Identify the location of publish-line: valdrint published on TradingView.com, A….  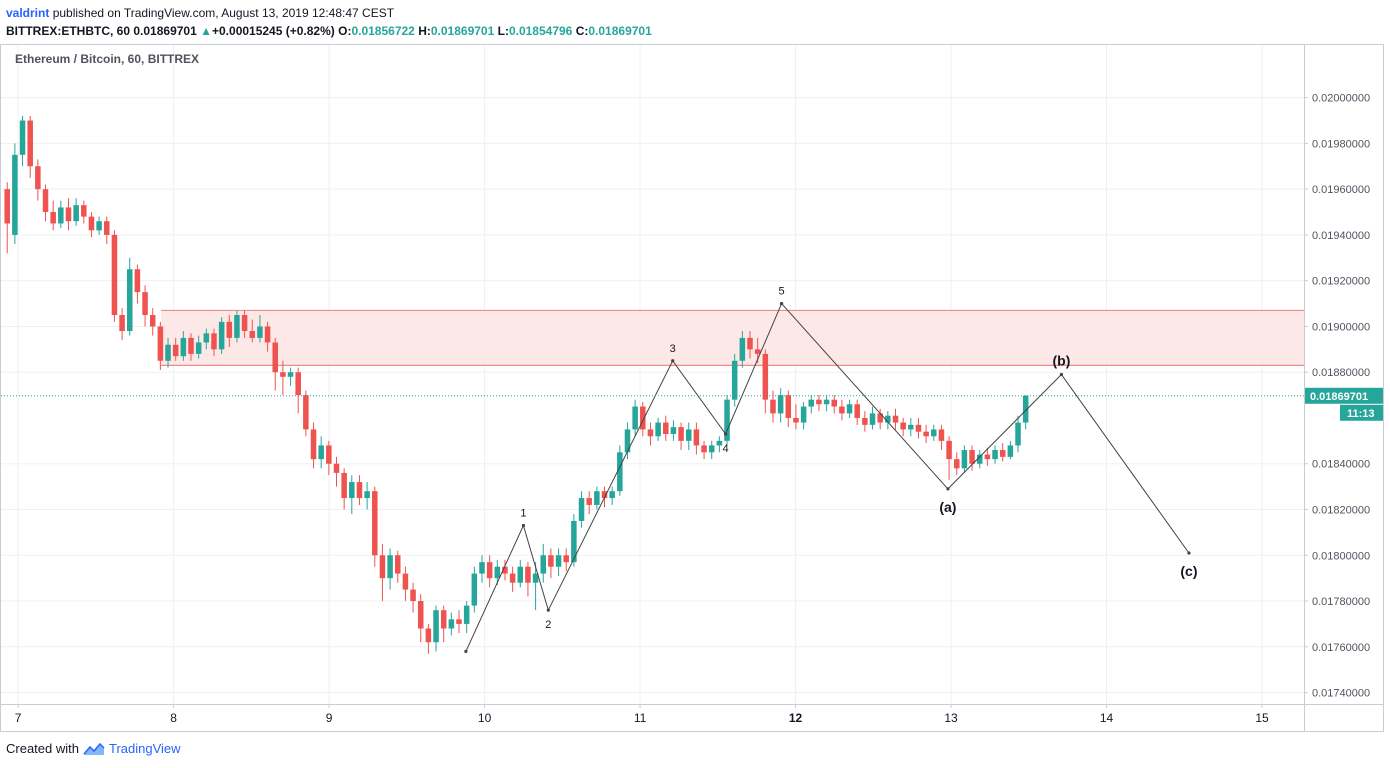
(329, 13).